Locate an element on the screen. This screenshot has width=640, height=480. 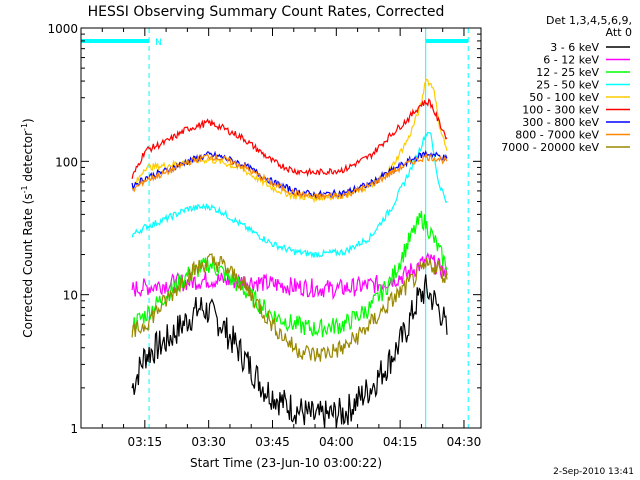
x-tick-label-5: 04:30 is located at coordinates (464, 442).